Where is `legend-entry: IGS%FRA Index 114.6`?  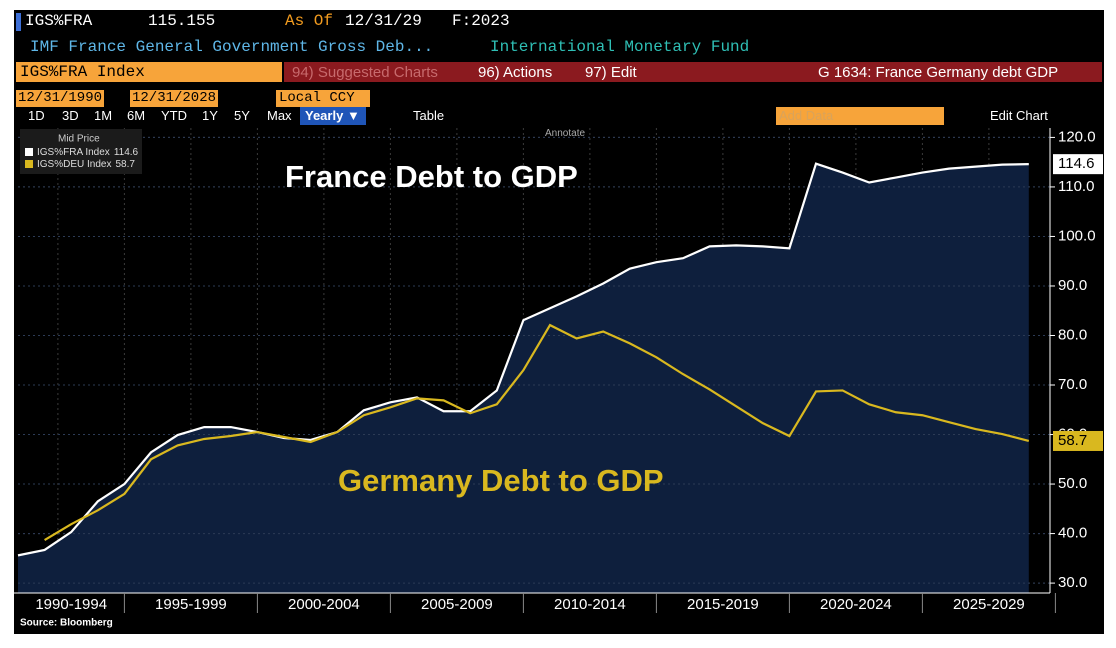
legend-entry: IGS%FRA Index 114.6 is located at coordinates (88, 152).